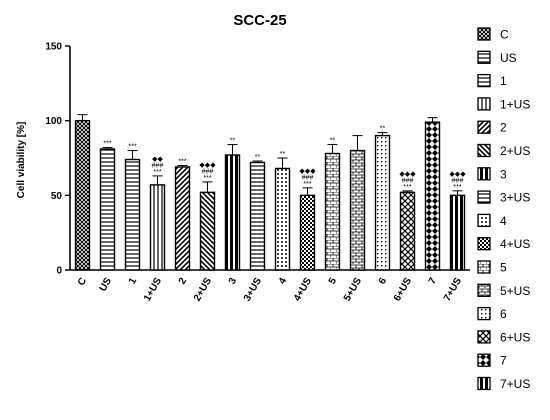 Image resolution: width=550 pixels, height=420 pixels. Describe the element at coordinates (233, 281) in the screenshot. I see `x-tick-label: 3` at that location.